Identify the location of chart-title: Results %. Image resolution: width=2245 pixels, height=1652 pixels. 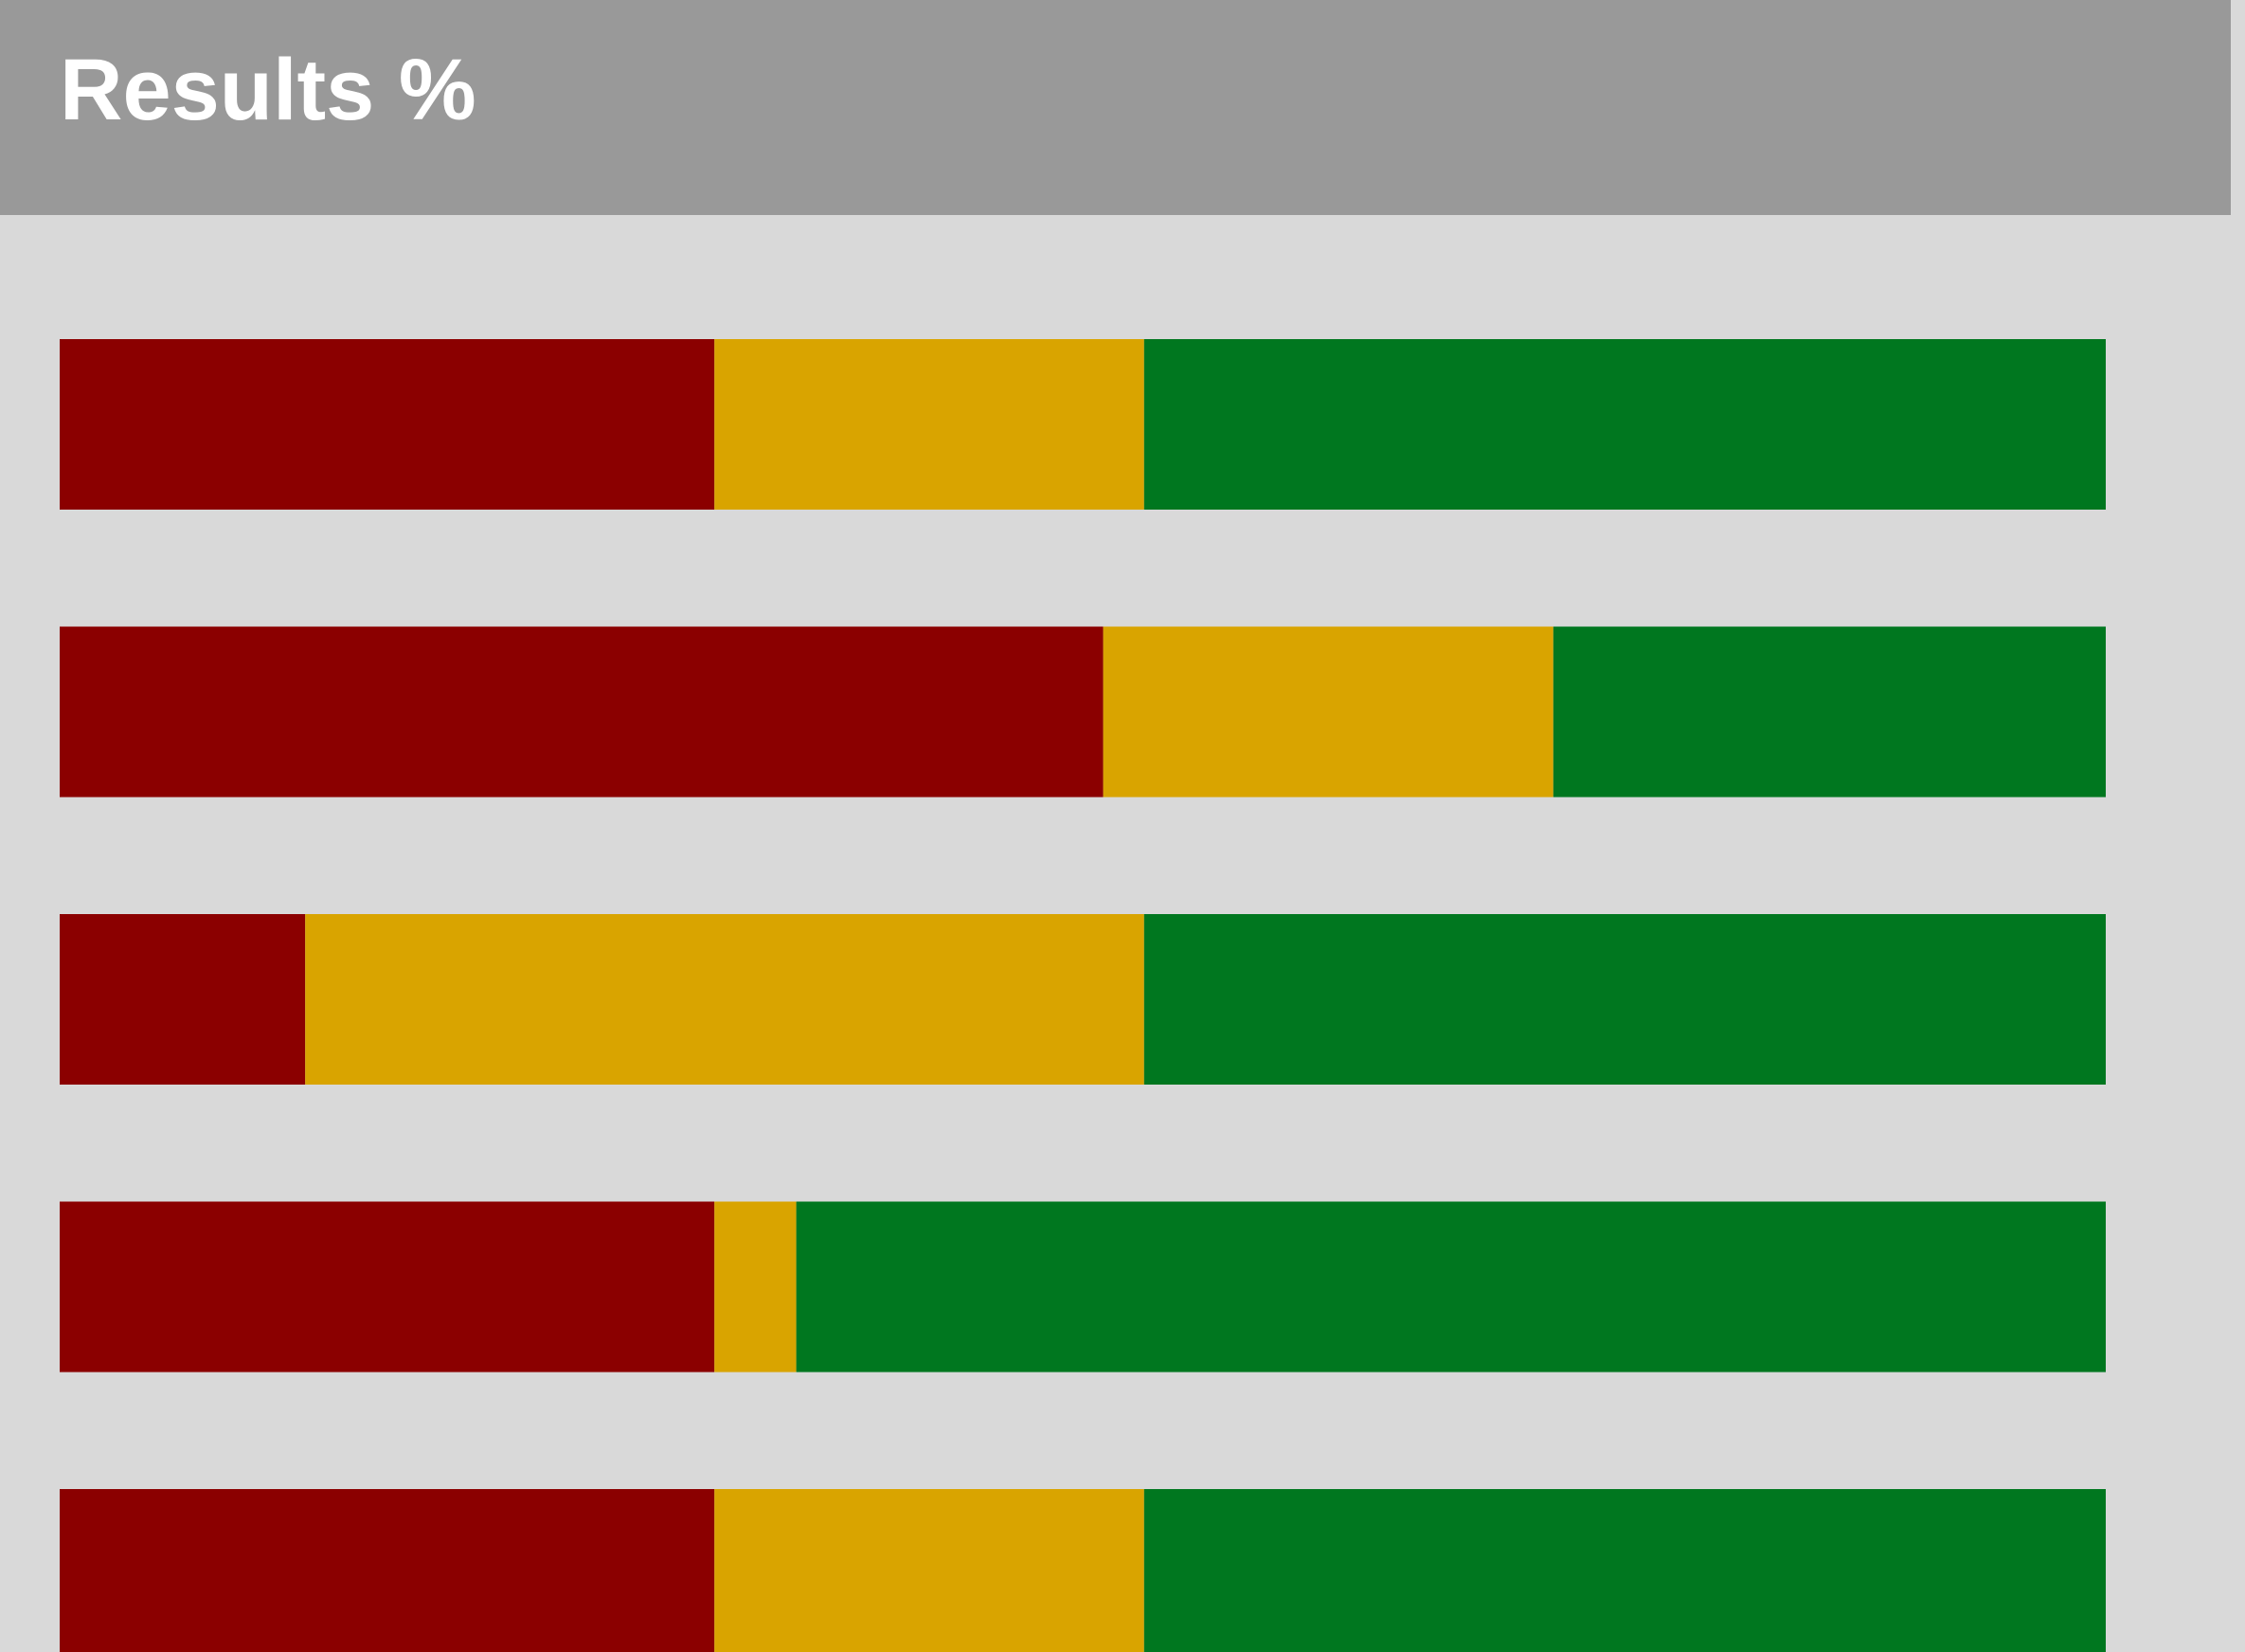
(268, 90).